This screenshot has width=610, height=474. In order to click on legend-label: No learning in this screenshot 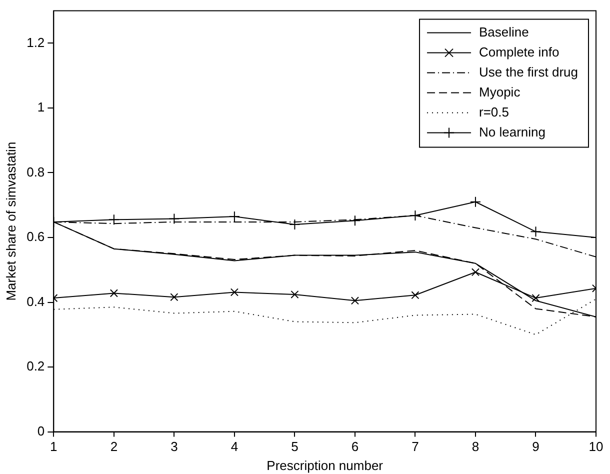, I will do `click(512, 132)`.